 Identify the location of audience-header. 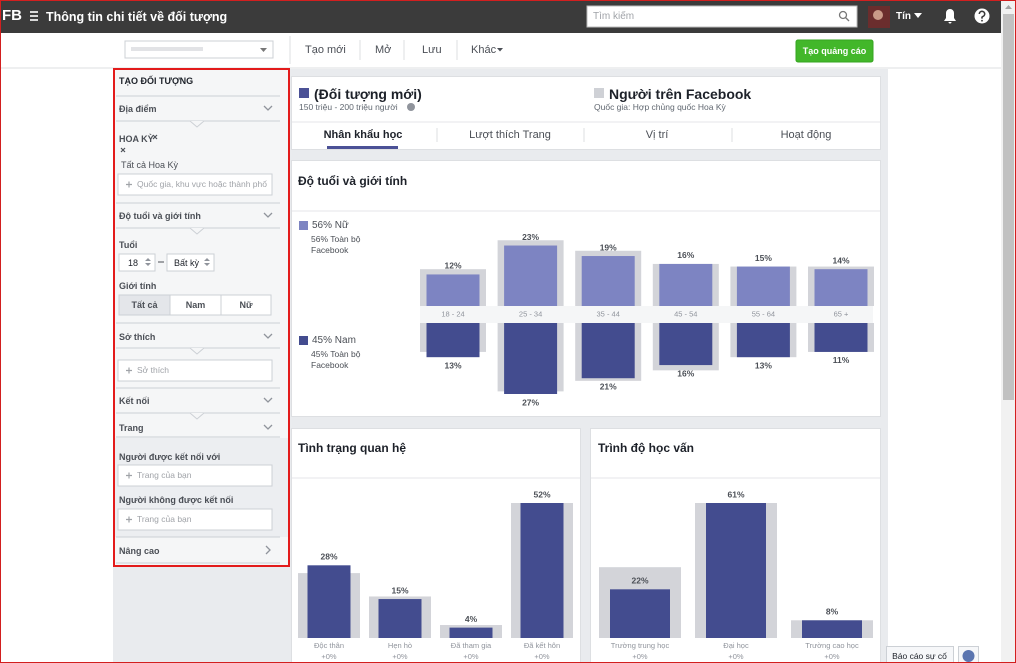
(586, 113).